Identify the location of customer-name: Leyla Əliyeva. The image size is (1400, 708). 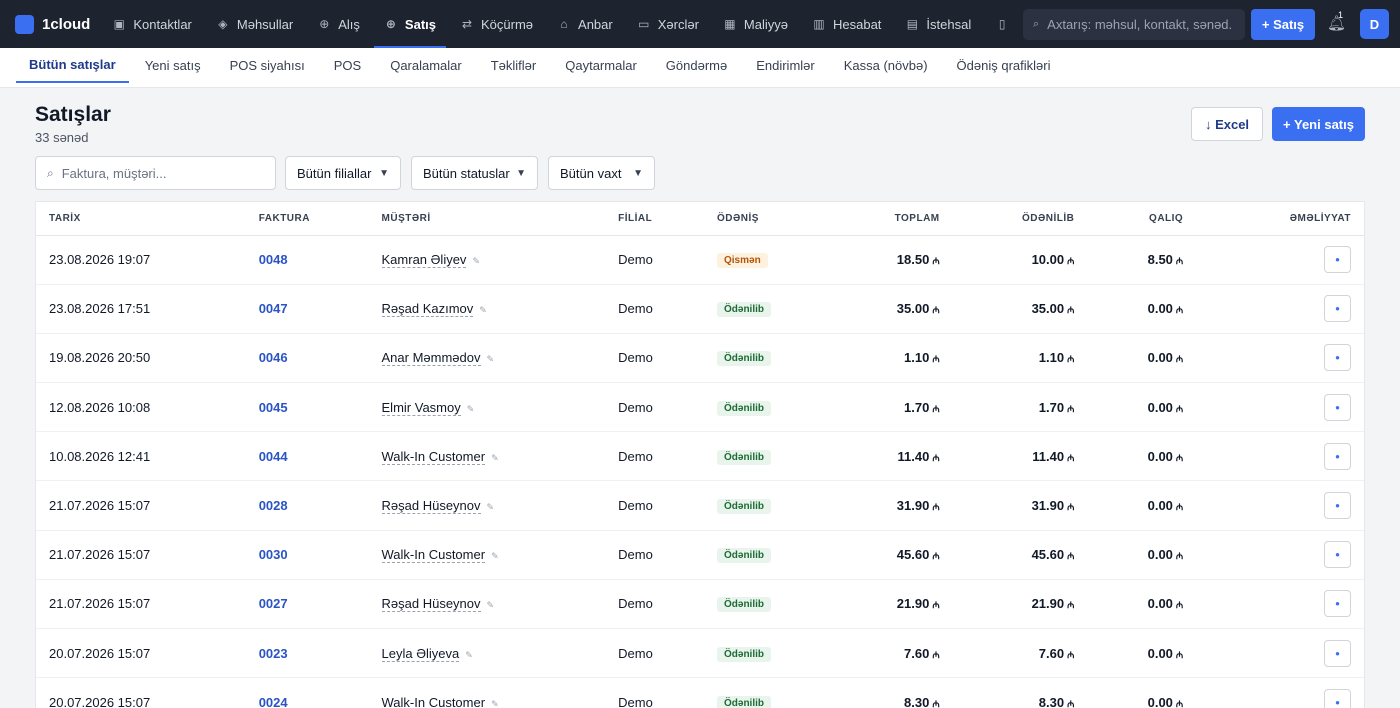
(420, 653).